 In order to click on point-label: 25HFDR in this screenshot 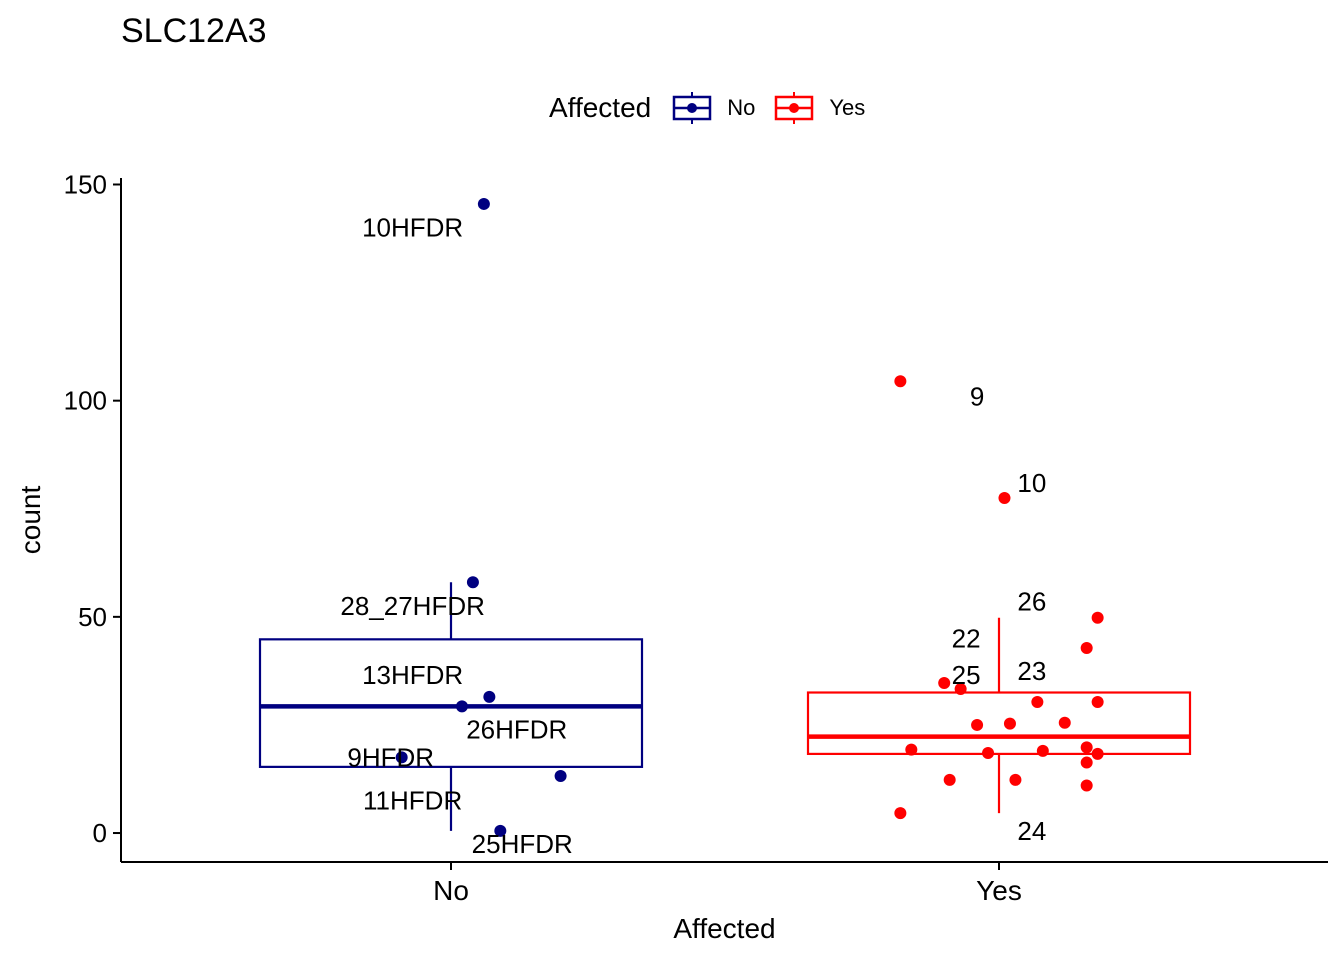, I will do `click(522, 844)`.